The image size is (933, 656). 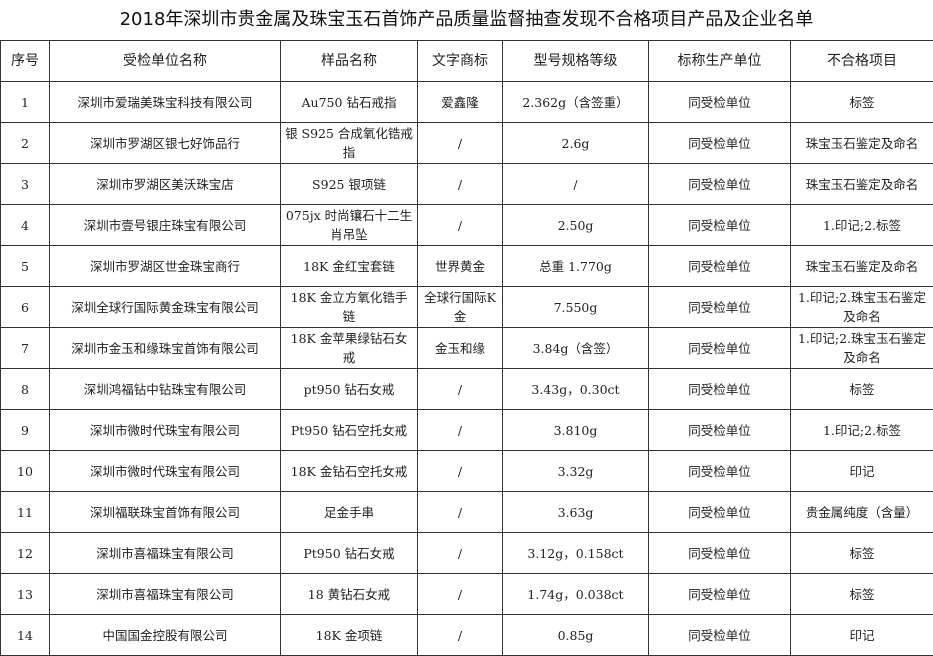 What do you see at coordinates (165, 512) in the screenshot?
I see `cell-inspected-unit: 深圳福联珠宝首饰有限公司` at bounding box center [165, 512].